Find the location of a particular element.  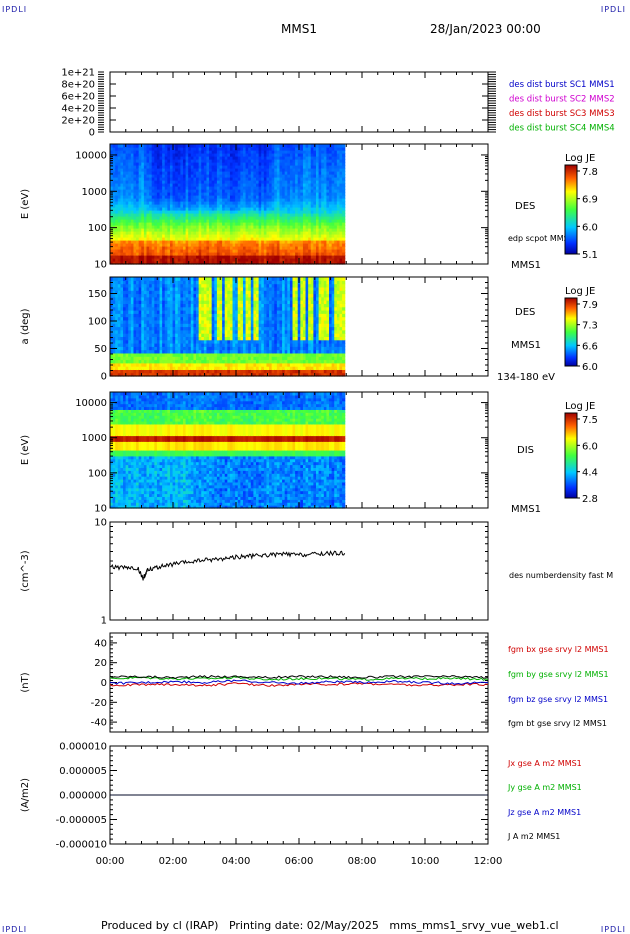

date-title: 28/Jan/2023 00:00 is located at coordinates (485, 29).